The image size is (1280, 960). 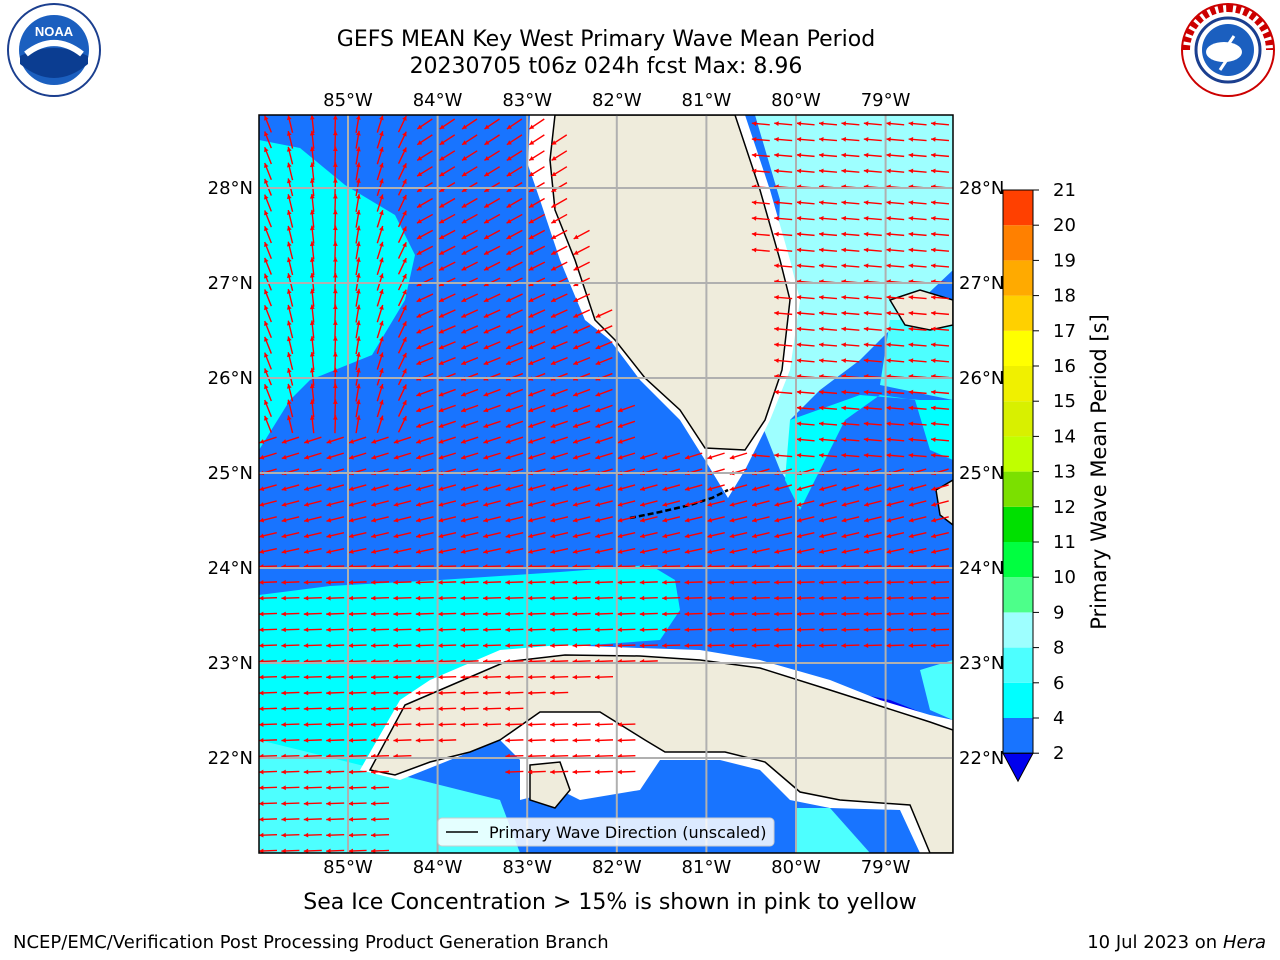 What do you see at coordinates (617, 867) in the screenshot?
I see `lon-tick-label: 82°W` at bounding box center [617, 867].